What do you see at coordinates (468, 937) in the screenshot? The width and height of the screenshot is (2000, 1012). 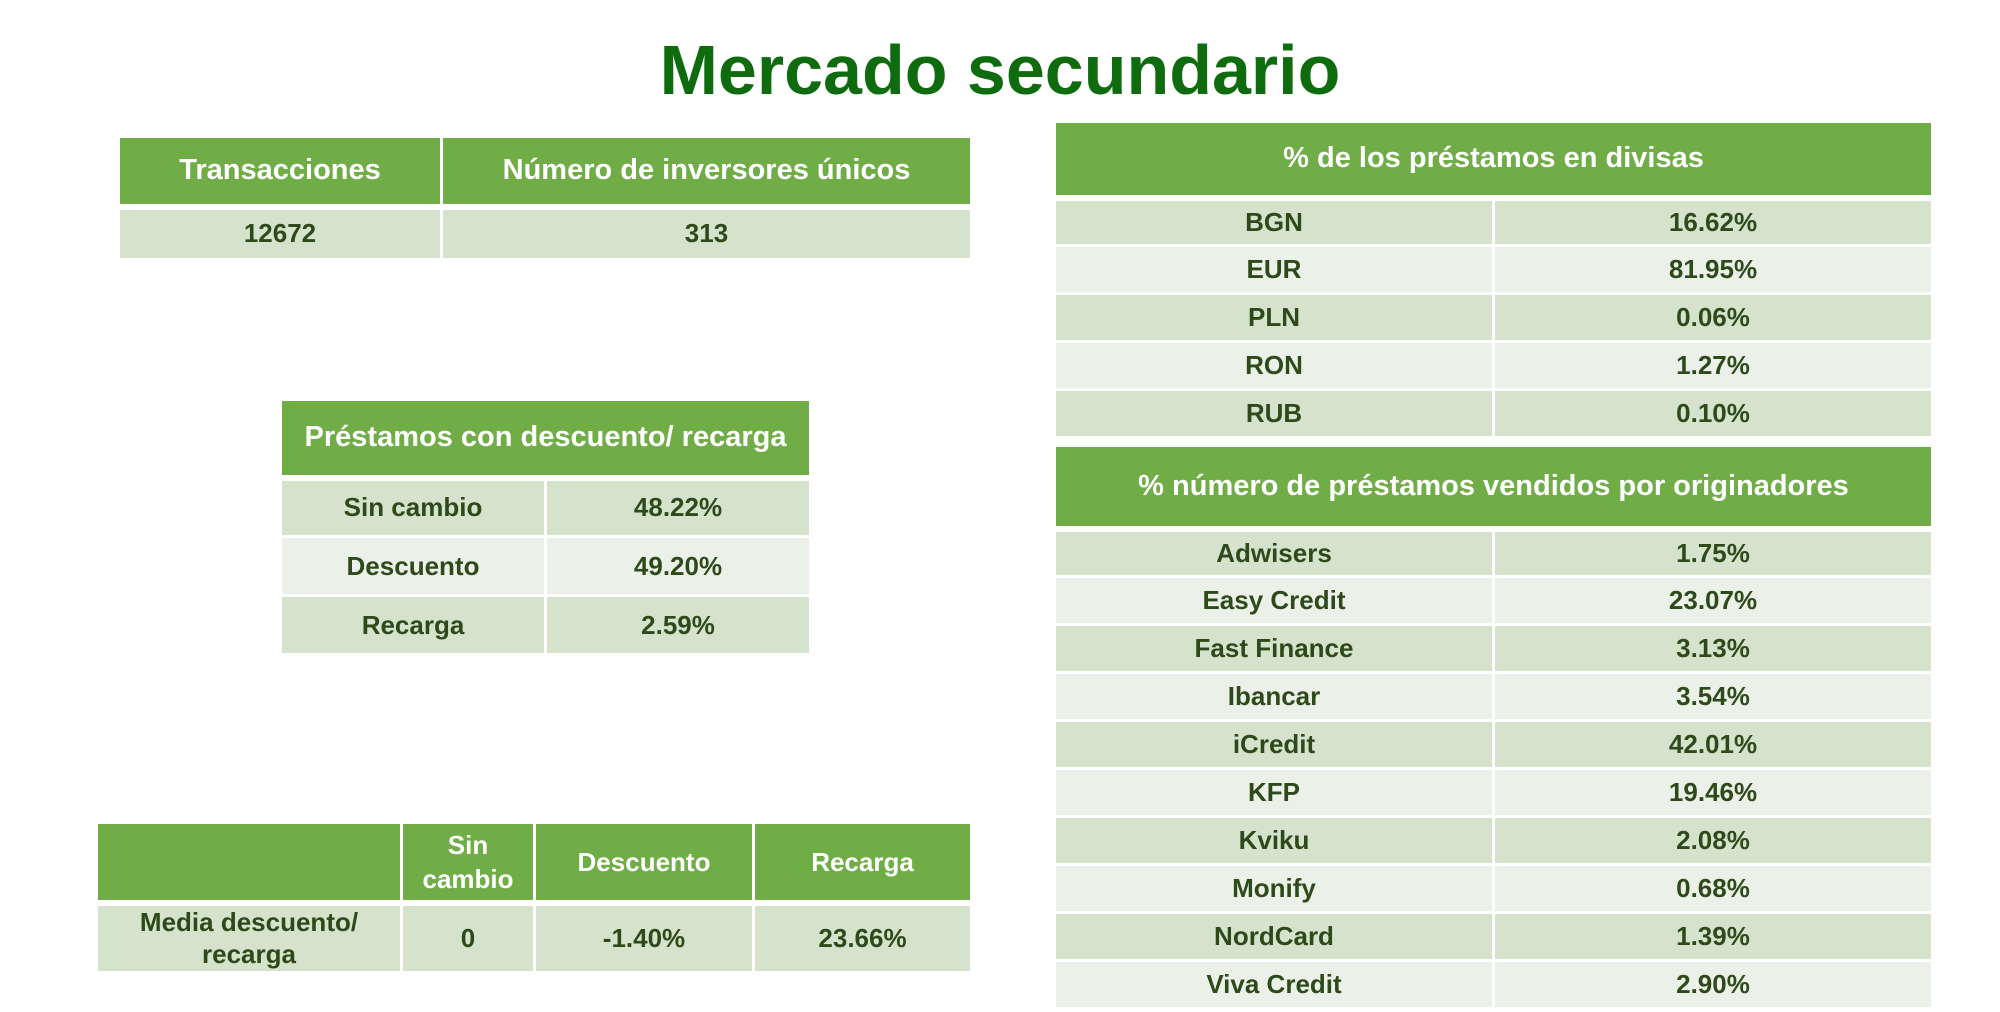 I see `no-change-value: 0` at bounding box center [468, 937].